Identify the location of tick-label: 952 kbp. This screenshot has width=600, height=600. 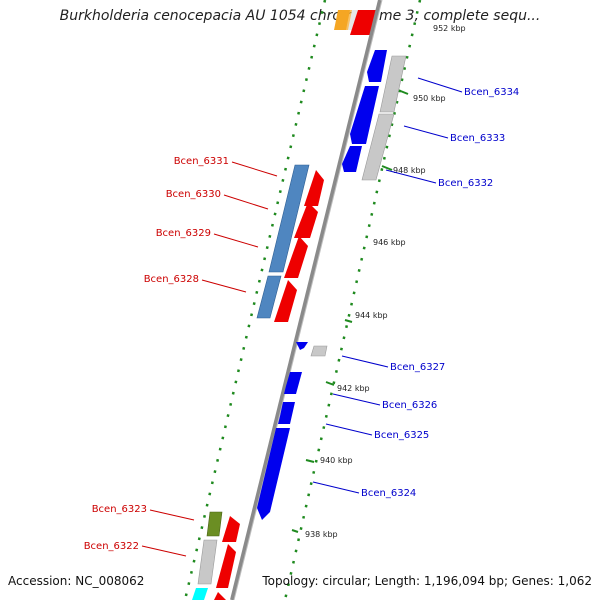
(449, 28).